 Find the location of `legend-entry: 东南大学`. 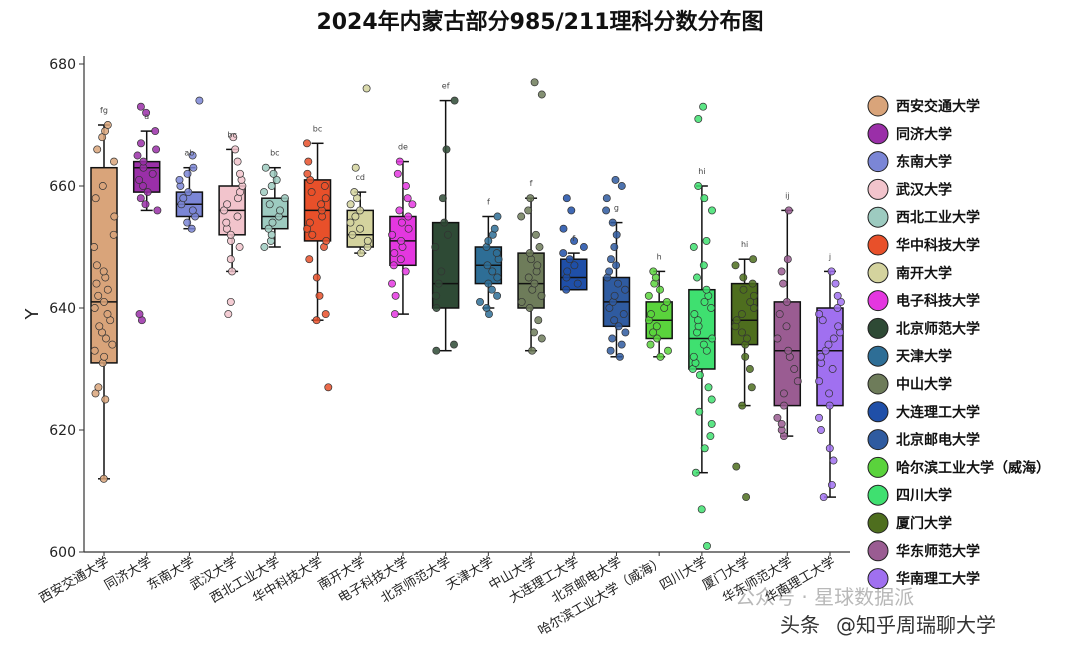

legend-entry: 东南大学 is located at coordinates (924, 162).